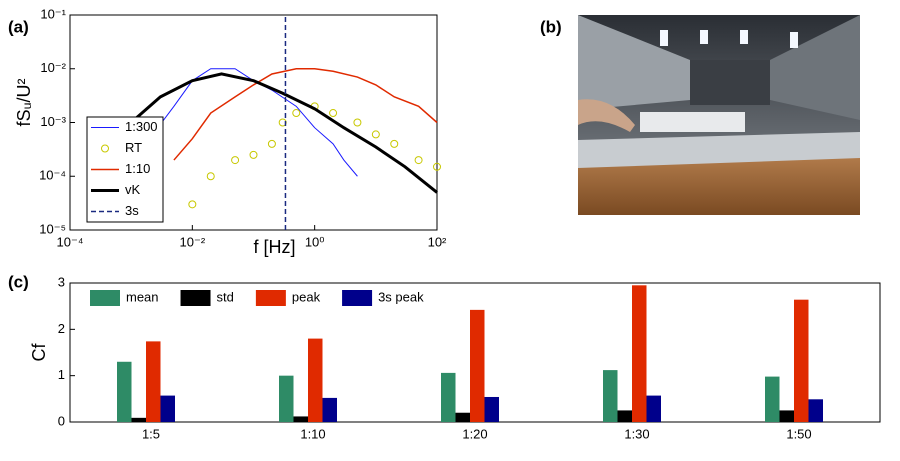 This screenshot has height=461, width=900. Describe the element at coordinates (193, 241) in the screenshot. I see `x-tick-label: 10⁻²` at that location.